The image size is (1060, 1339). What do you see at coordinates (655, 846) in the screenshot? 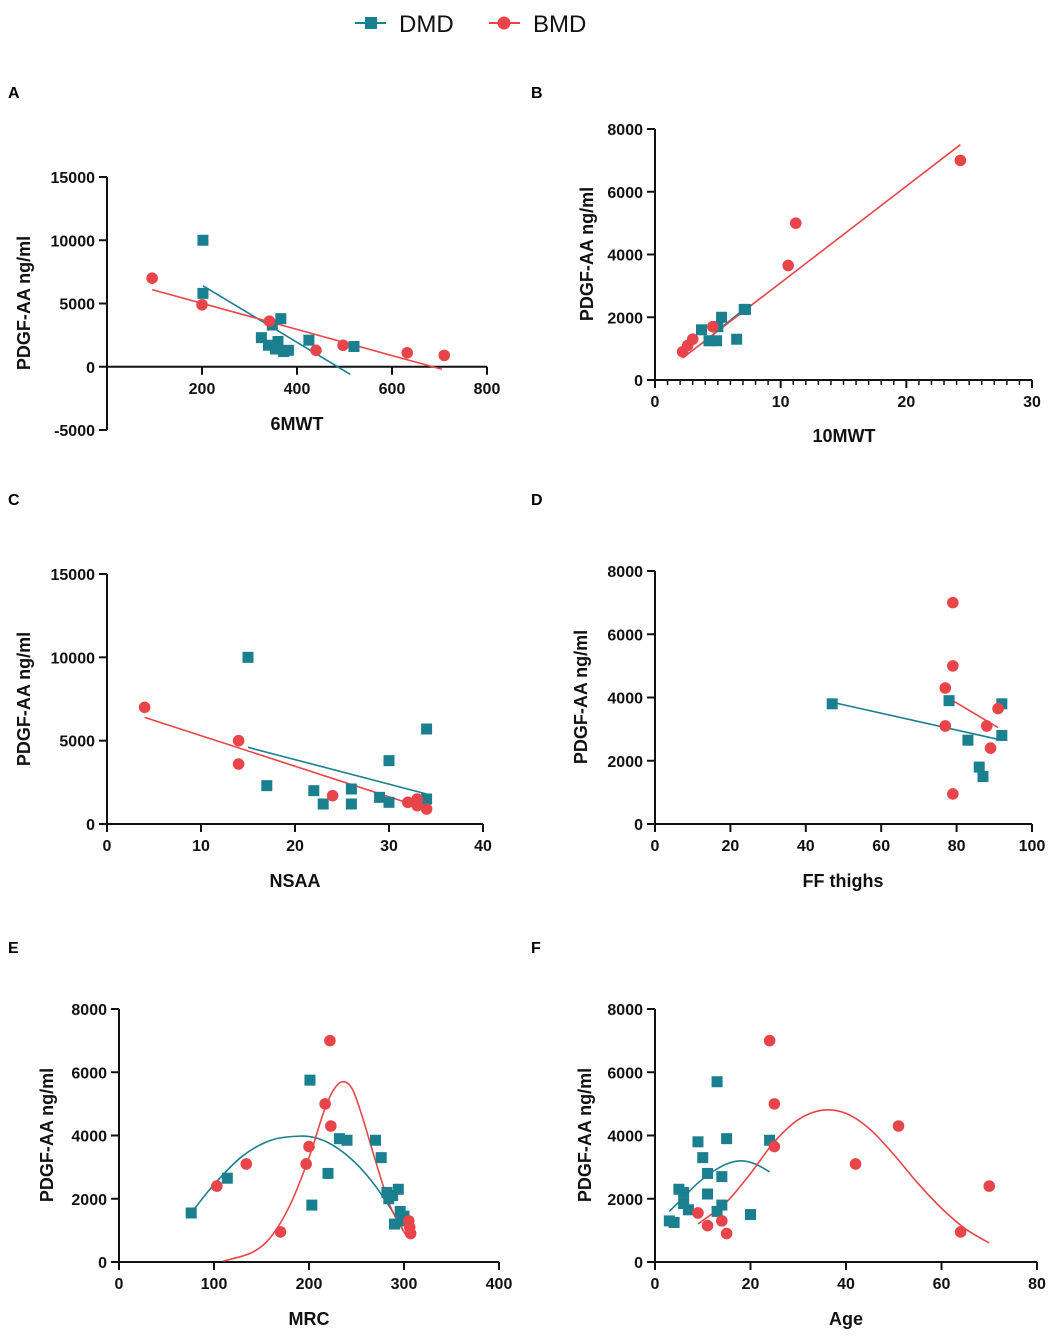
I see `x-tick-label-d: 0` at bounding box center [655, 846].